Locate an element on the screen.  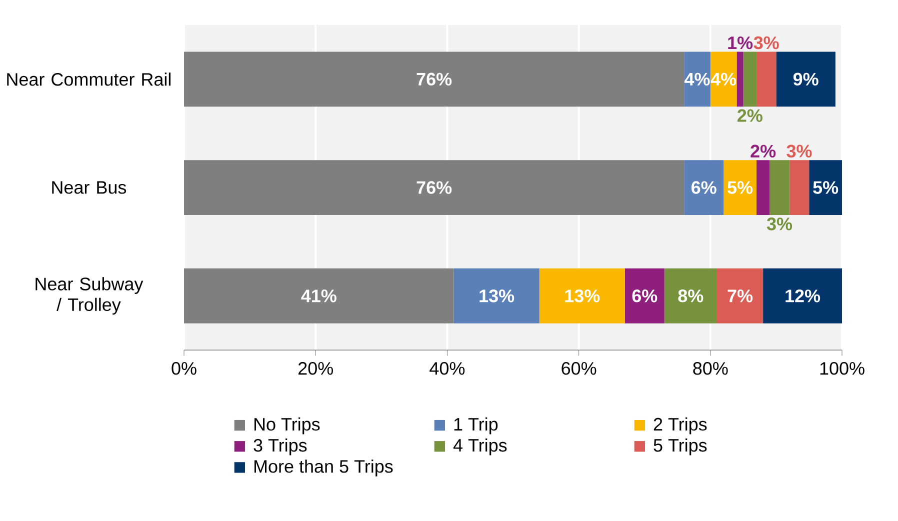
x-tick-label: 100% is located at coordinates (842, 368).